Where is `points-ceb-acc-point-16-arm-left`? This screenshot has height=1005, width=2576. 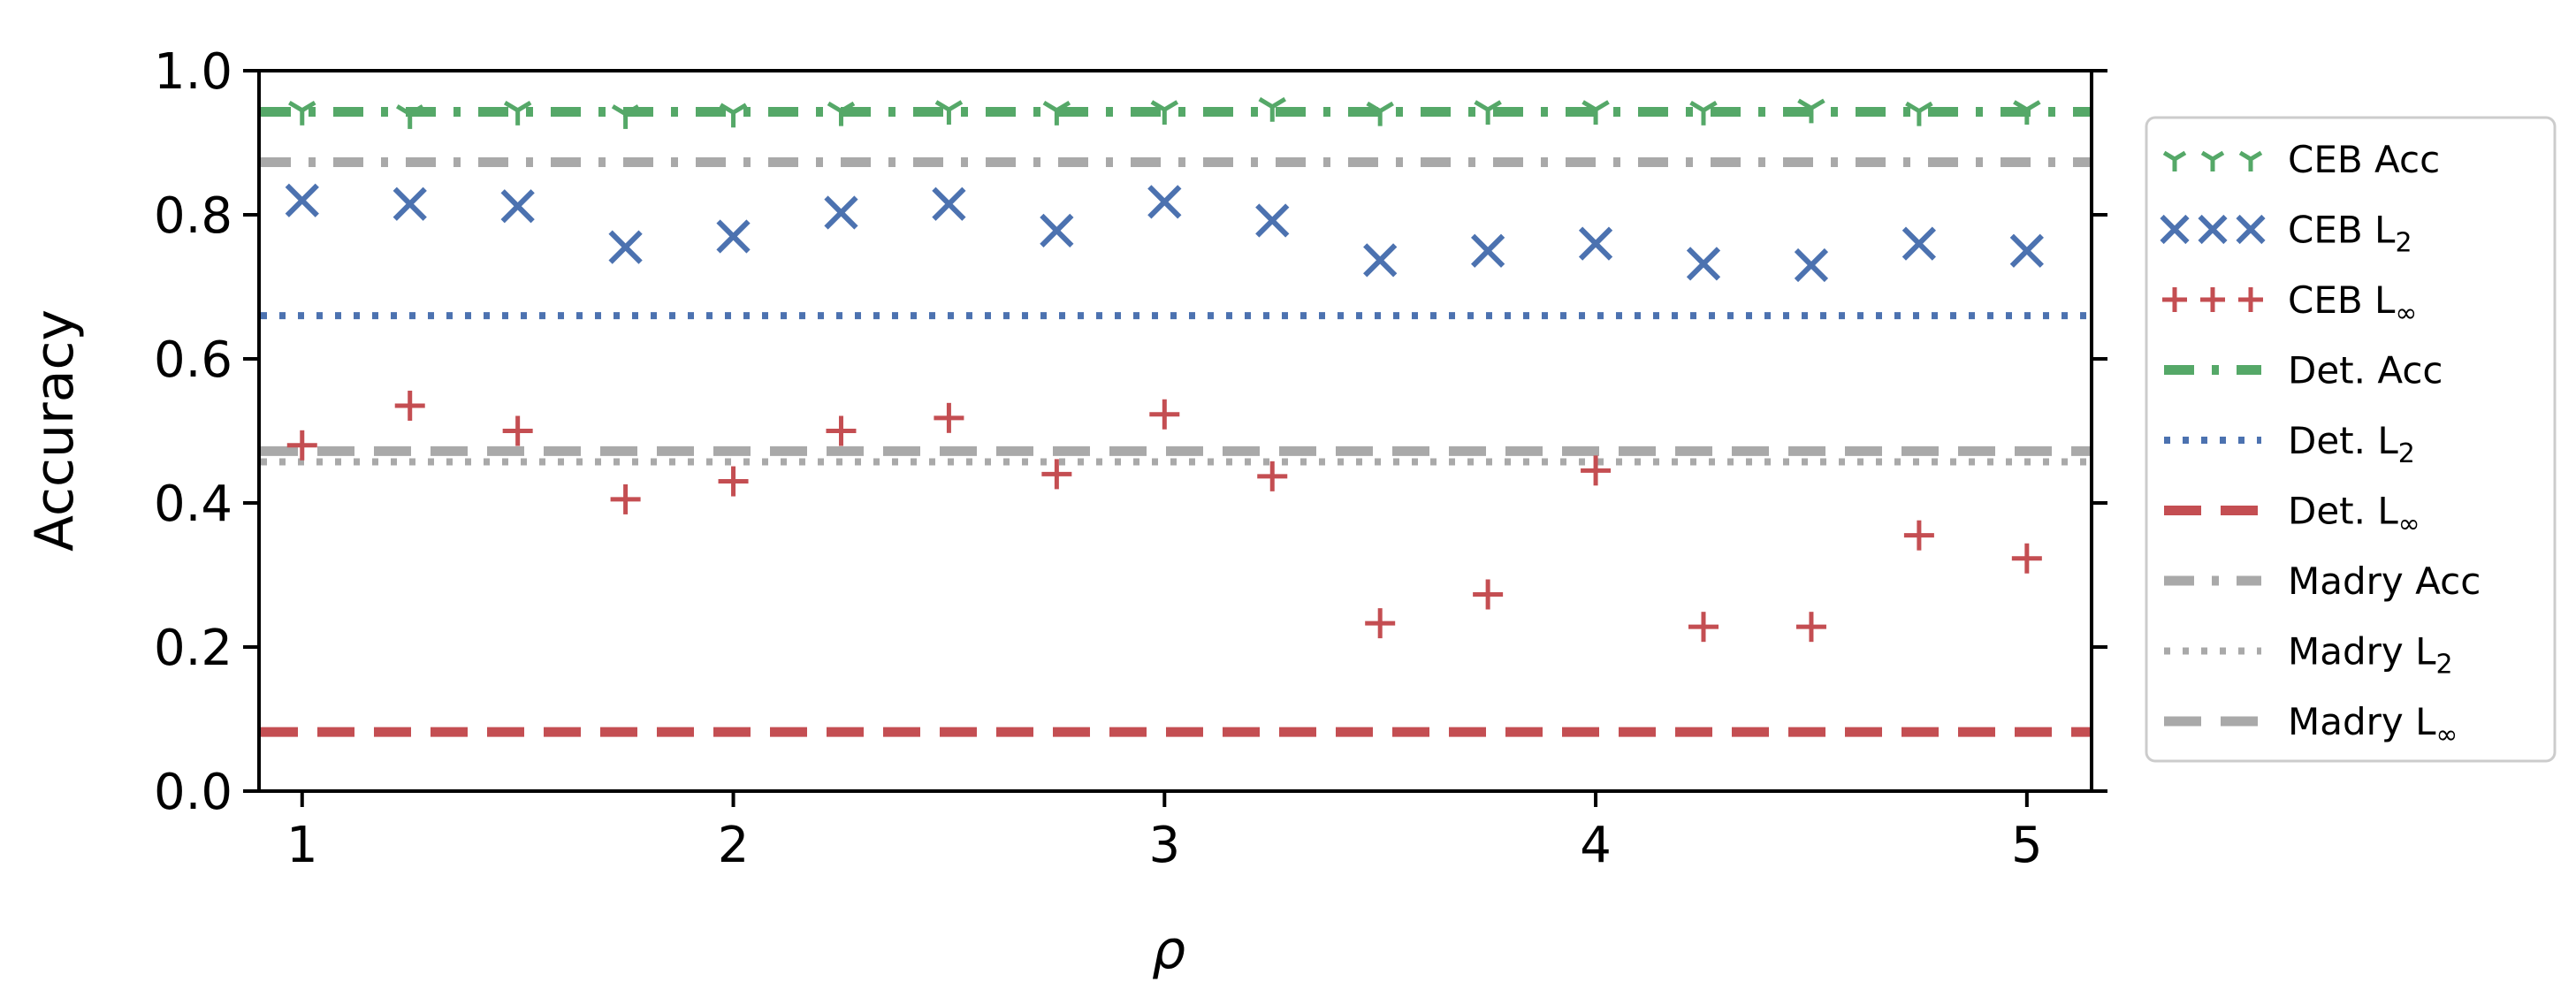 points-ceb-acc-point-16-arm-left is located at coordinates (2021, 106).